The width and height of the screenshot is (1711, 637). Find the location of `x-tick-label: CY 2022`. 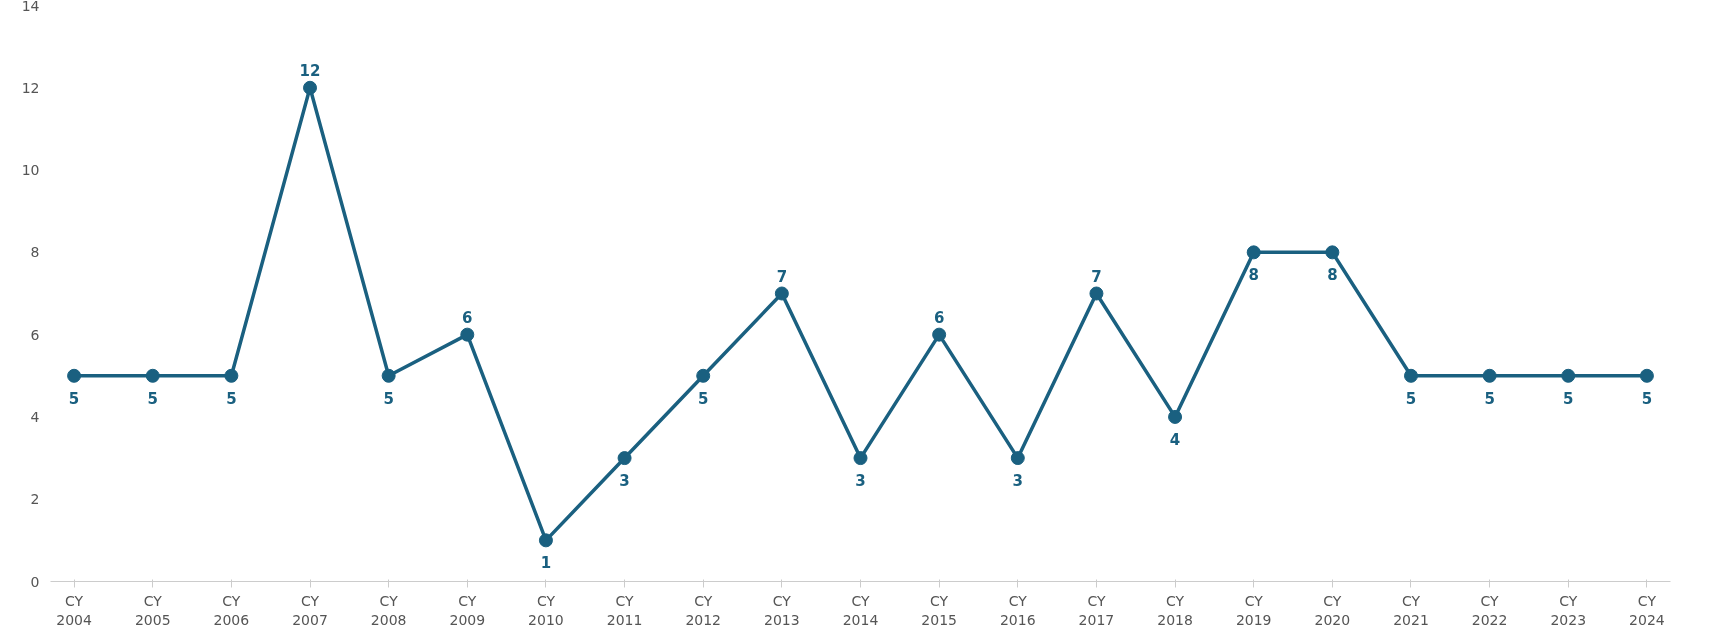

x-tick-label: CY 2022 is located at coordinates (1489, 610).